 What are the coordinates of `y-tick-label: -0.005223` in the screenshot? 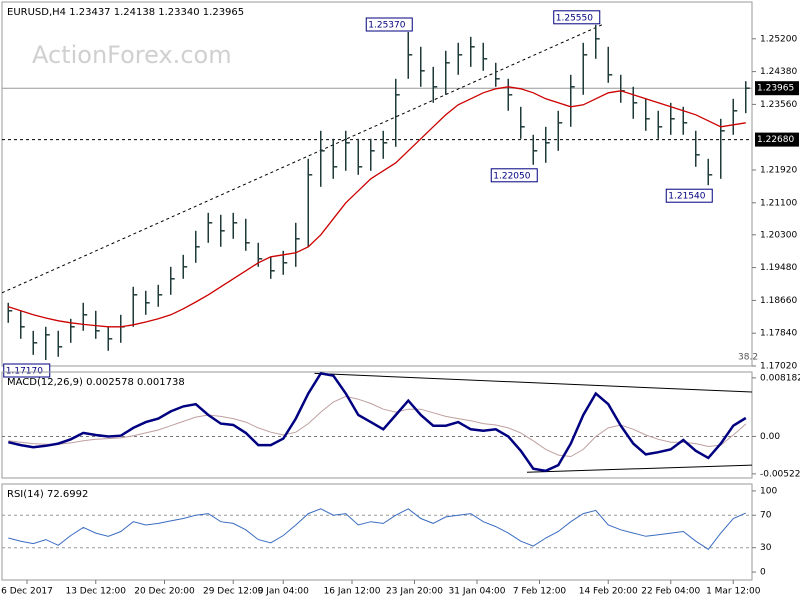 It's located at (780, 474).